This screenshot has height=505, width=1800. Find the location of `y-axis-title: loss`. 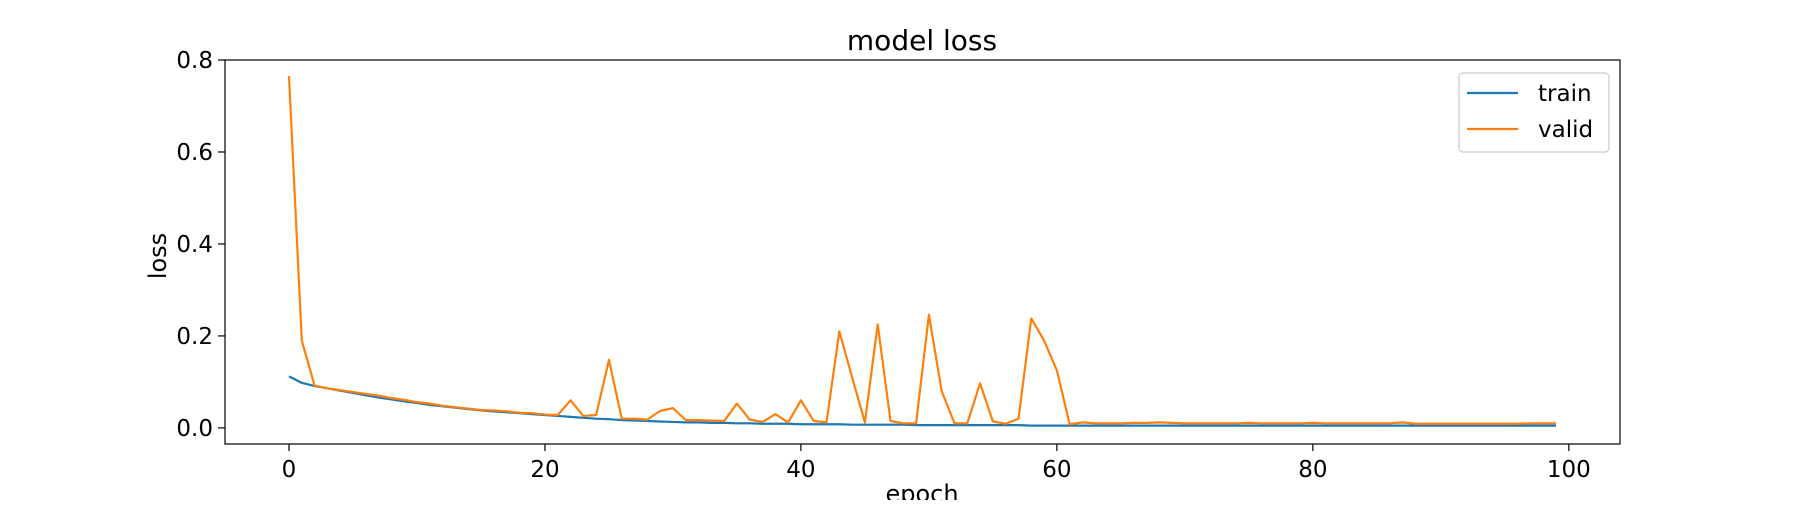

y-axis-title: loss is located at coordinates (158, 256).